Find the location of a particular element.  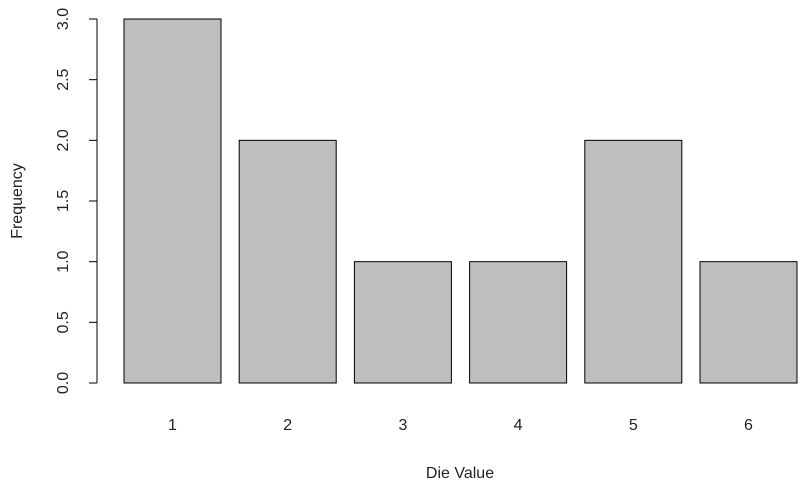

x-tick-label: 1 is located at coordinates (172, 425).